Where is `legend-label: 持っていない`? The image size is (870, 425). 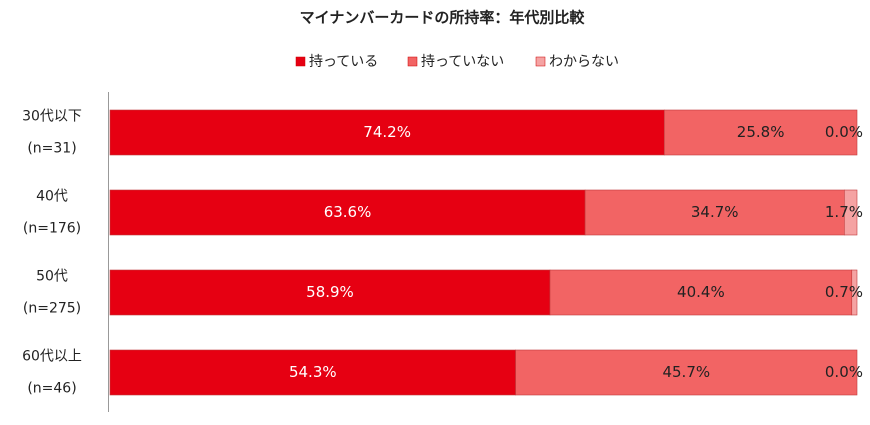
legend-label: 持っていない is located at coordinates (462, 62).